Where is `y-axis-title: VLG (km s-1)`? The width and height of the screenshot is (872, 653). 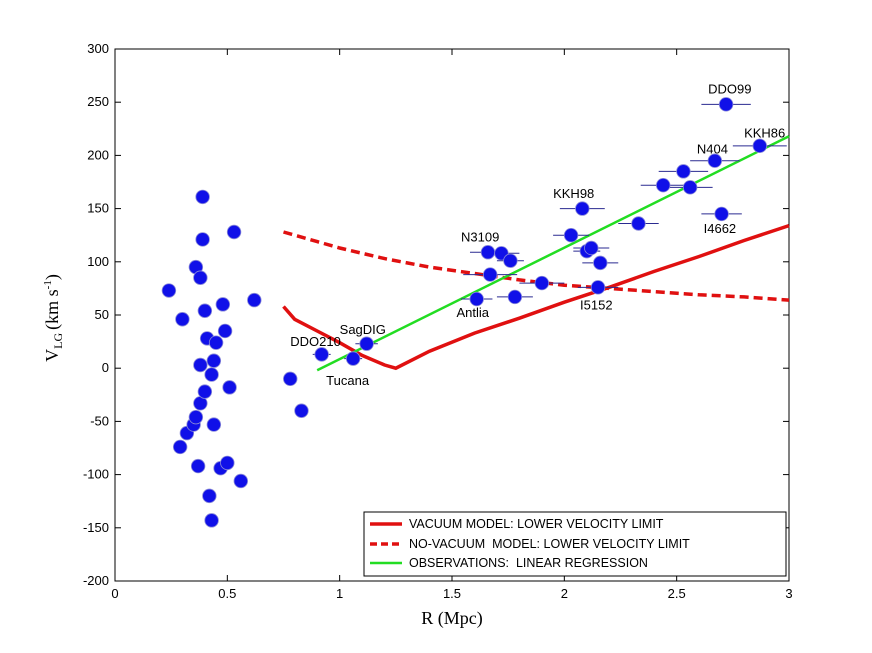 y-axis-title: VLG (km s-1) is located at coordinates (53, 318).